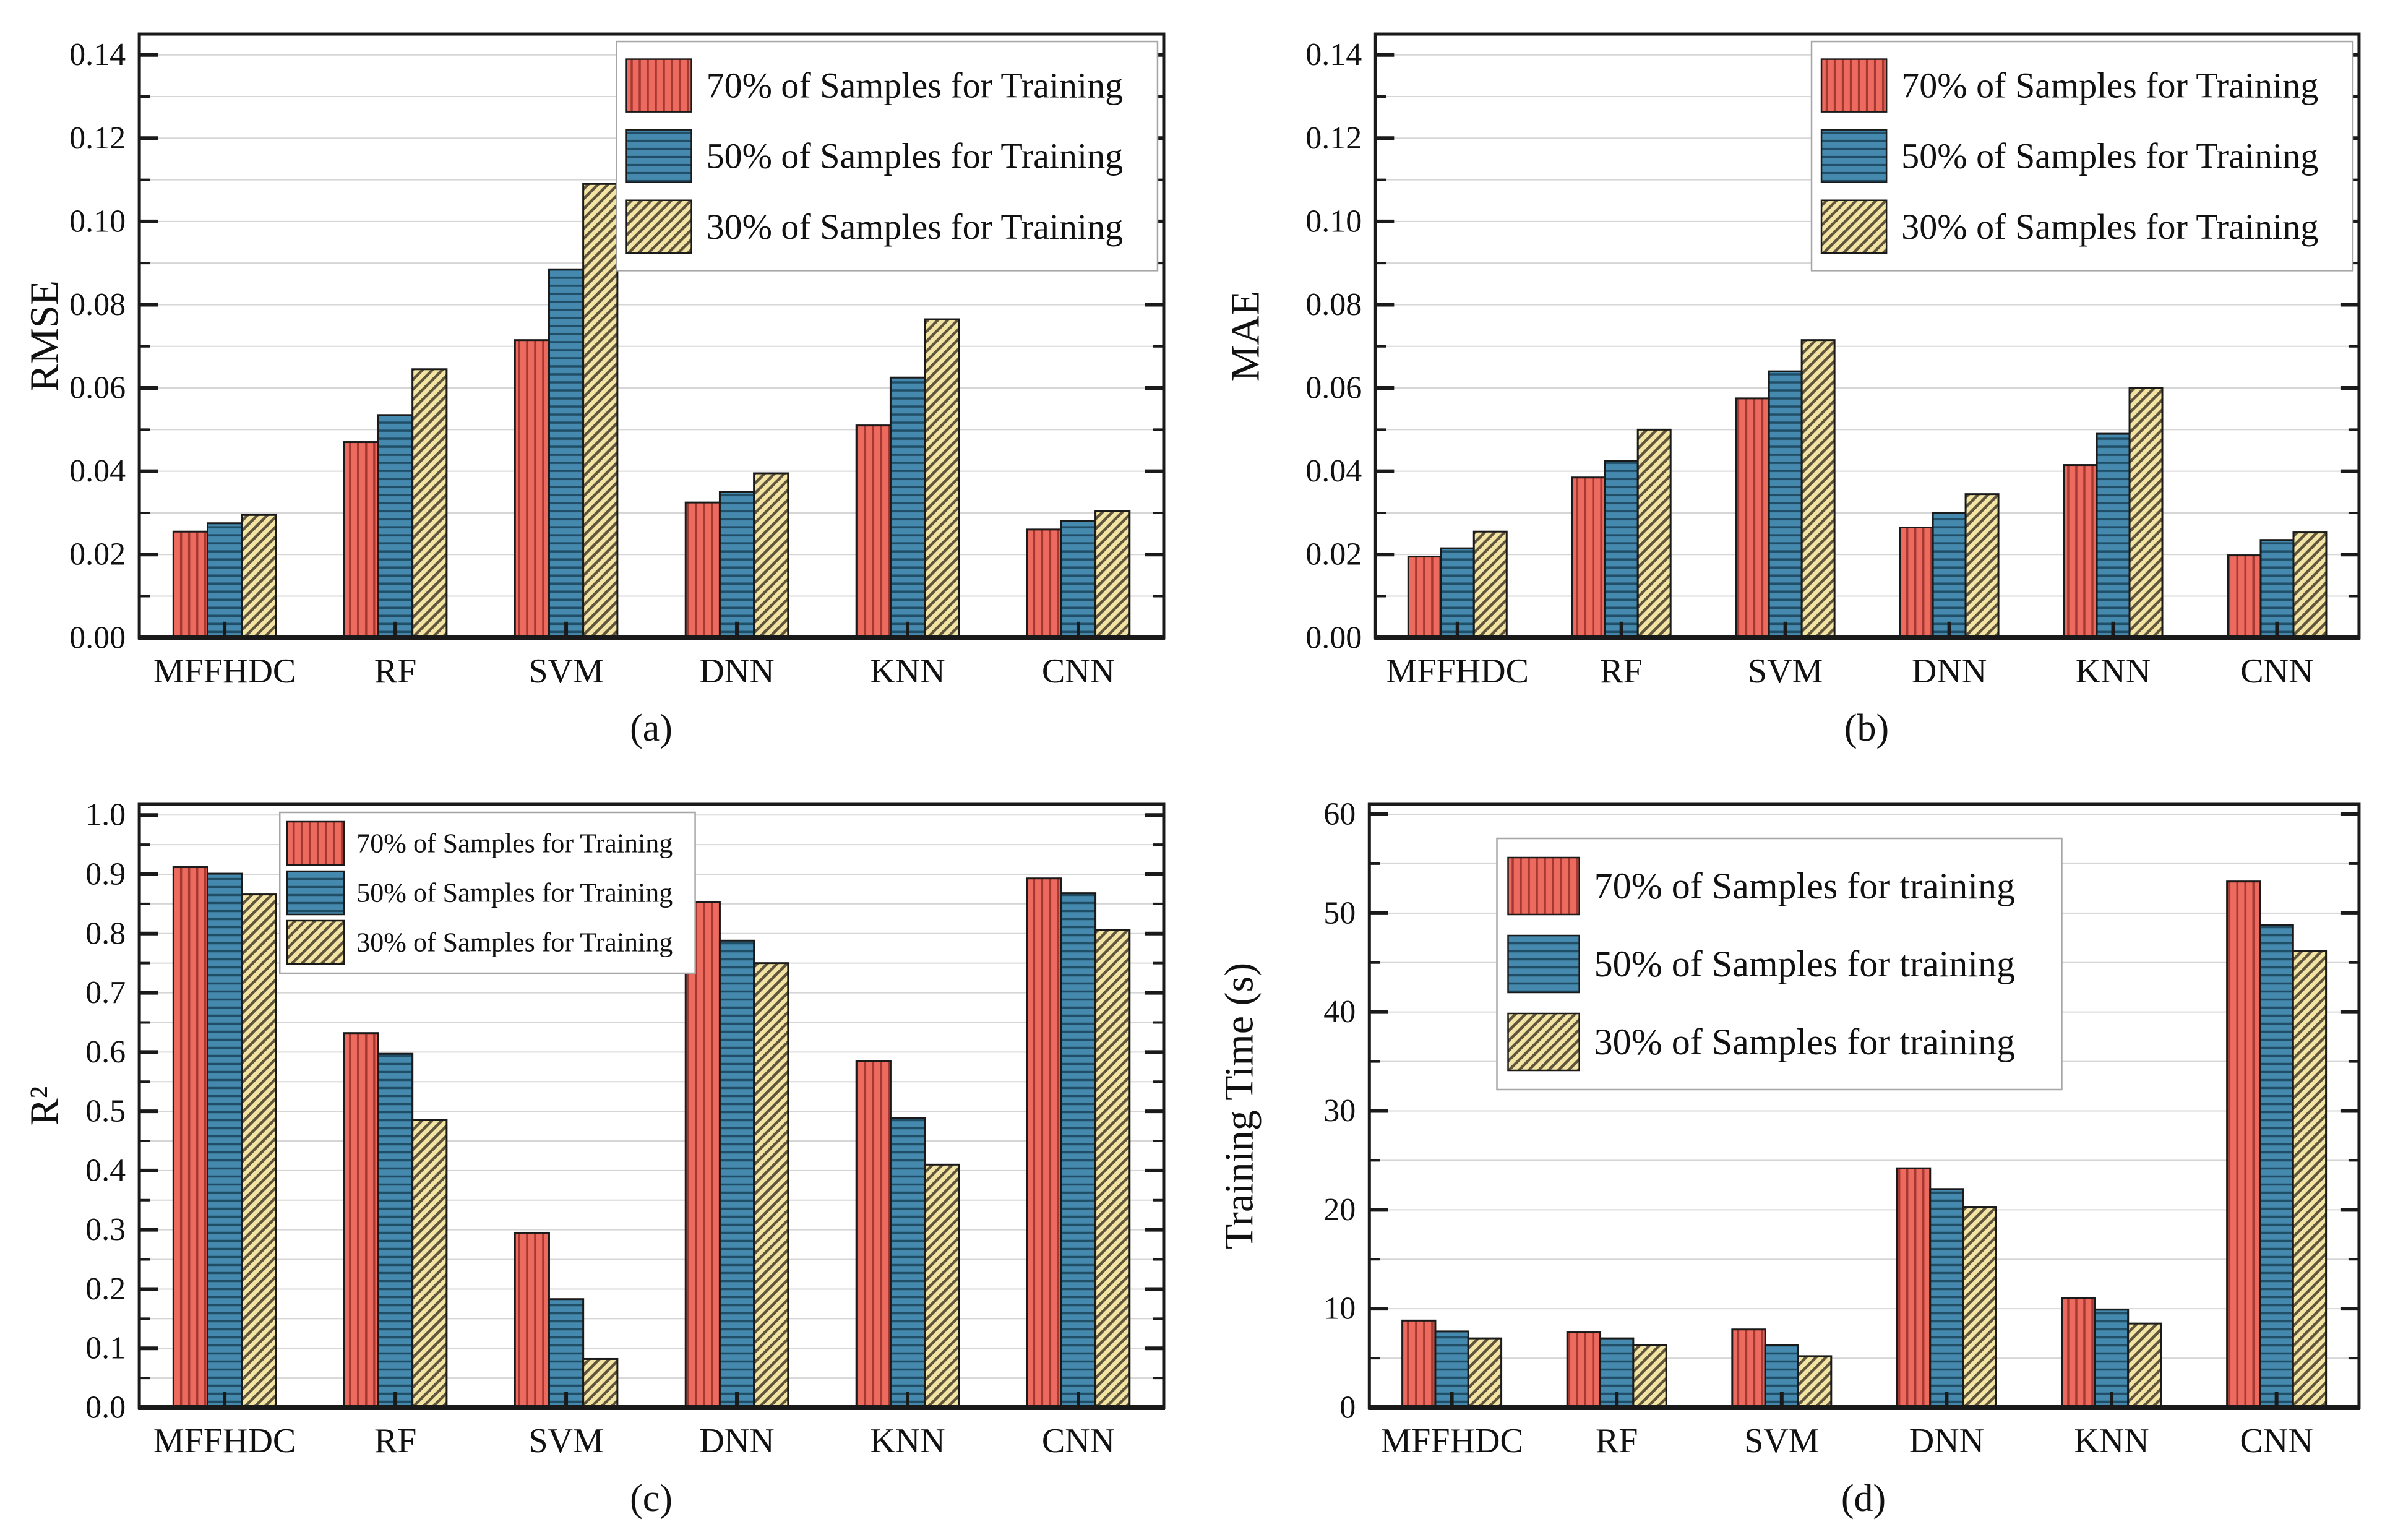  What do you see at coordinates (361, 1221) in the screenshot?
I see `bar-c-RF-70pct` at bounding box center [361, 1221].